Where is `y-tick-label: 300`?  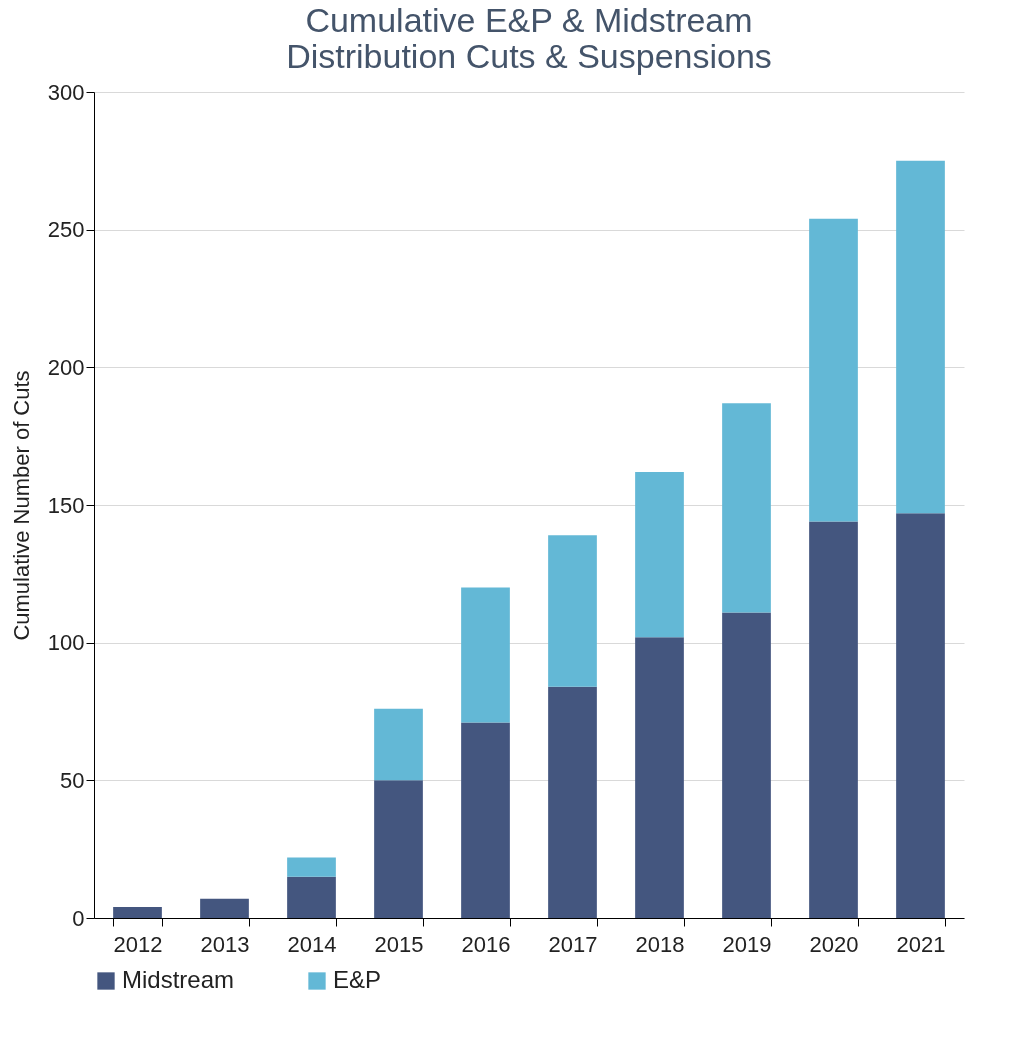 y-tick-label: 300 is located at coordinates (66, 92).